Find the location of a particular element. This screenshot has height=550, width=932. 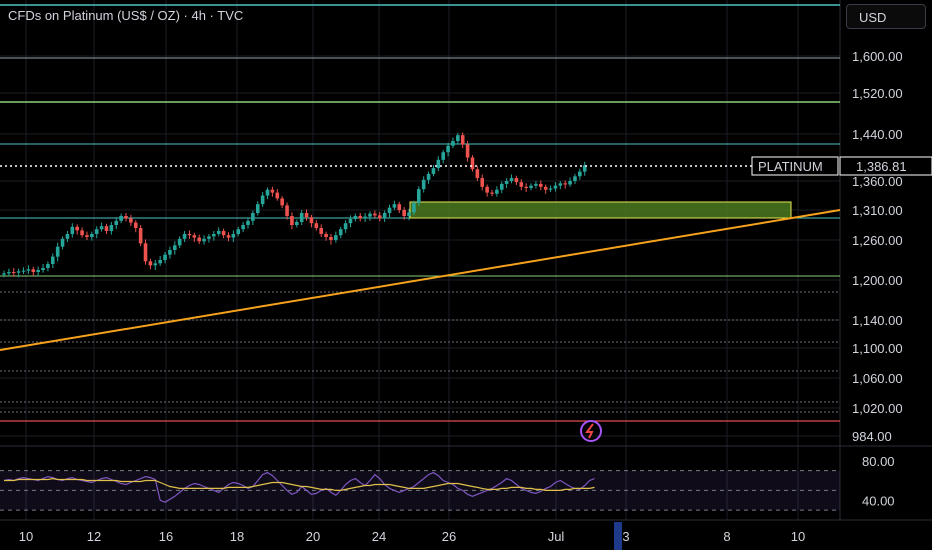

price-axis-label-box is located at coordinates (885, 166).